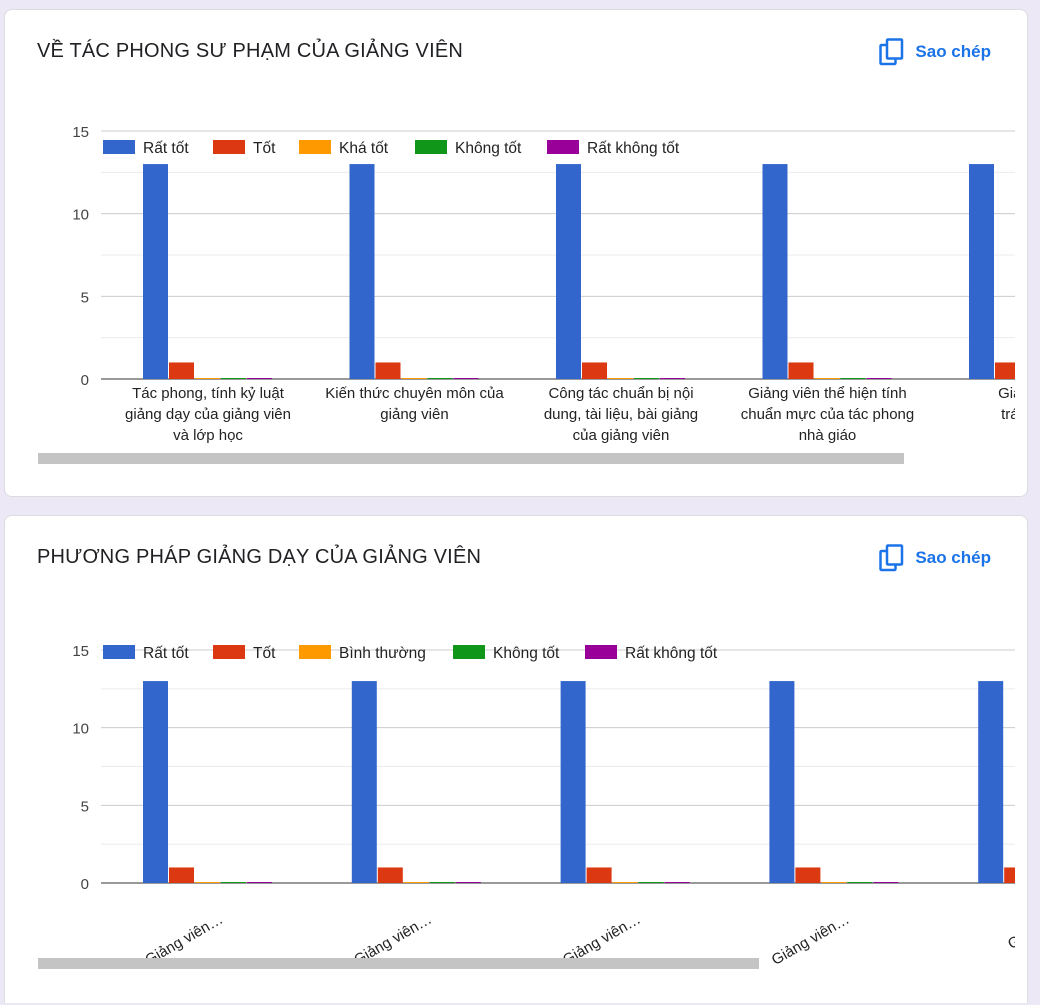  I want to click on legend: Rất tốt Tốt Khá tốt Không tốt Rất không tốt, so click(391, 148).